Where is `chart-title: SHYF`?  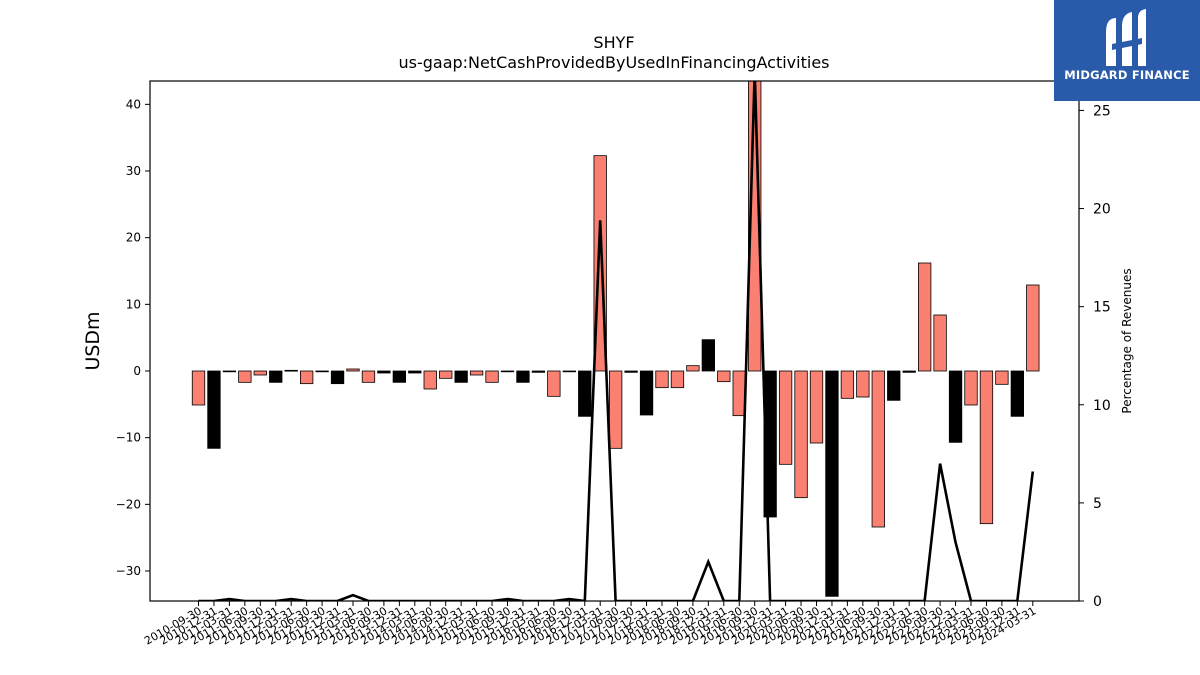
chart-title: SHYF is located at coordinates (613, 42).